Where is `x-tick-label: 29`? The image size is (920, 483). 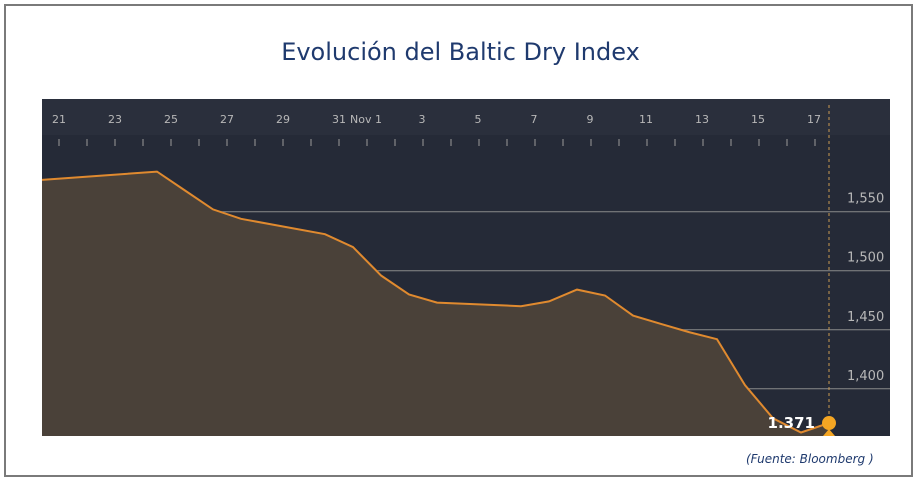 x-tick-label: 29 is located at coordinates (283, 119).